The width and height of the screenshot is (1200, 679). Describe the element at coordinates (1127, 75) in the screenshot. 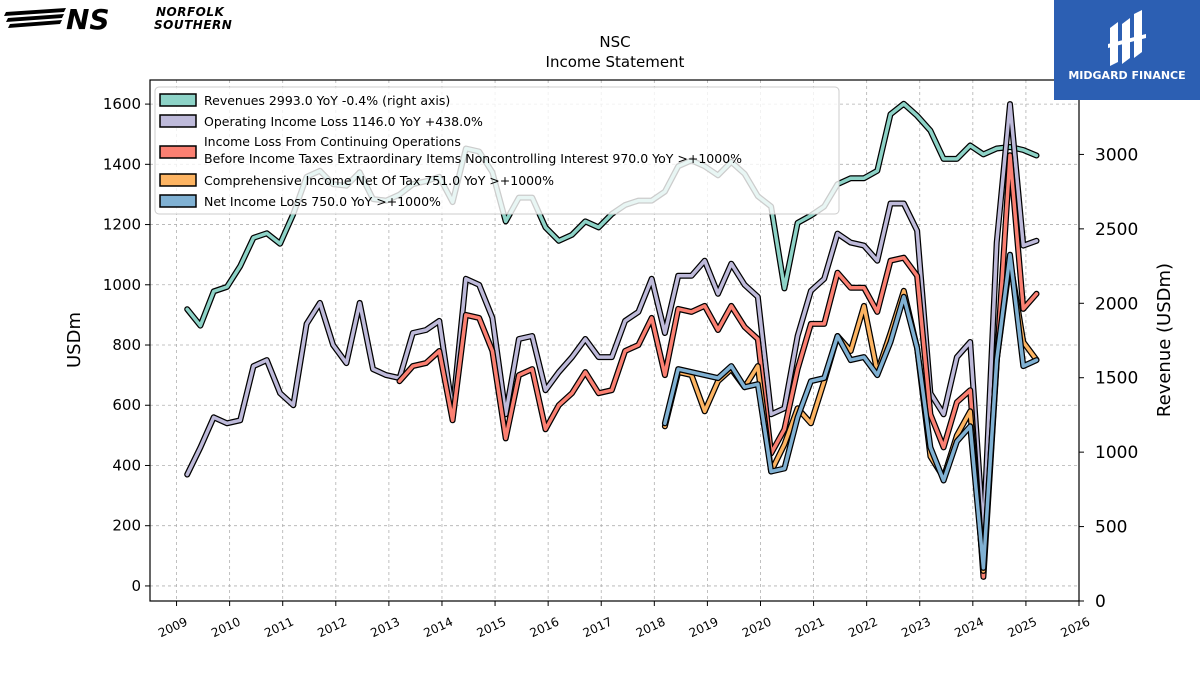

I see `watermark-text: MIDGARD FINANCE` at that location.